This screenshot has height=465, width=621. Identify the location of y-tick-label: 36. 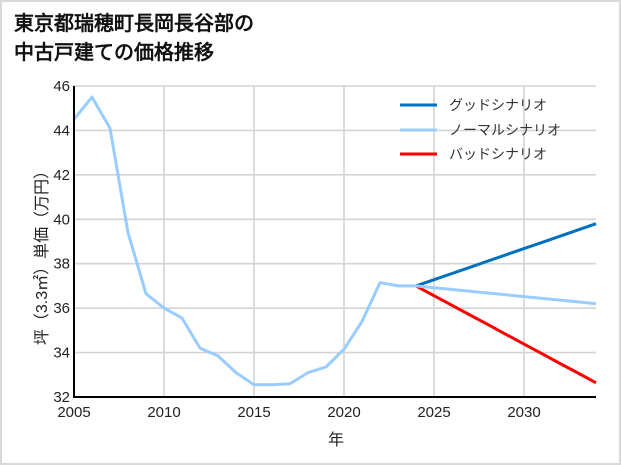
(61, 308).